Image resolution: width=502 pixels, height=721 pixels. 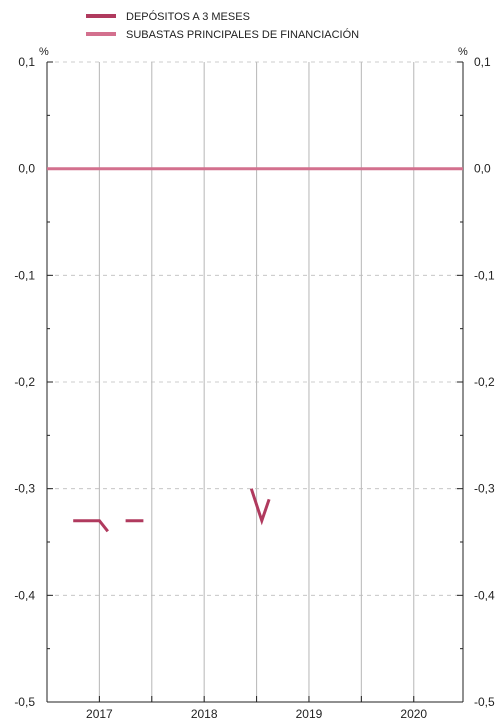 What do you see at coordinates (204, 714) in the screenshot?
I see `x-tick-label: 2018` at bounding box center [204, 714].